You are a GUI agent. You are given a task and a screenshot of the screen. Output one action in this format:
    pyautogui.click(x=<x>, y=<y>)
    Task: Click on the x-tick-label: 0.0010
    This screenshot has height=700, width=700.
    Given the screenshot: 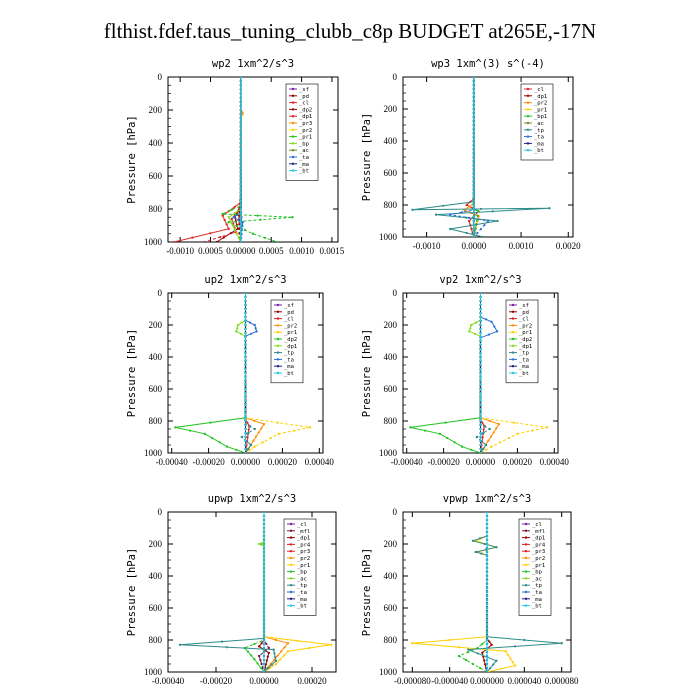 What is the action you would take?
    pyautogui.click(x=301, y=251)
    